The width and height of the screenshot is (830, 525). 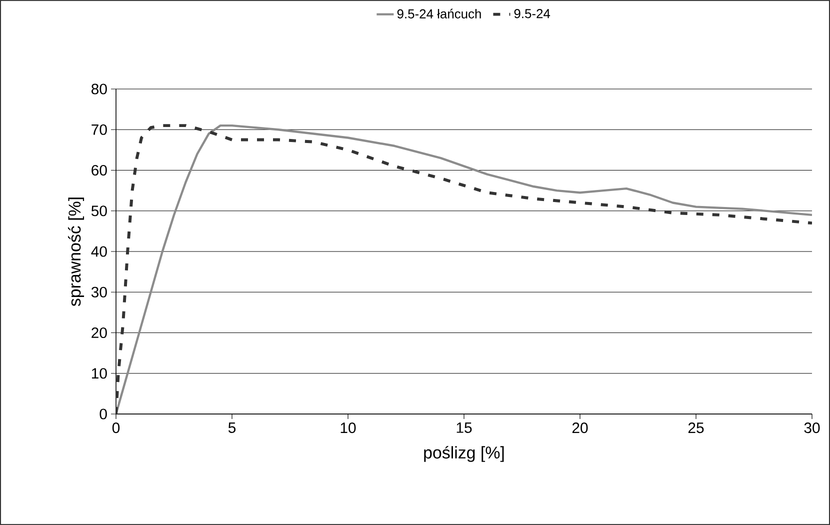 What do you see at coordinates (99, 129) in the screenshot?
I see `y-tick-label: 70` at bounding box center [99, 129].